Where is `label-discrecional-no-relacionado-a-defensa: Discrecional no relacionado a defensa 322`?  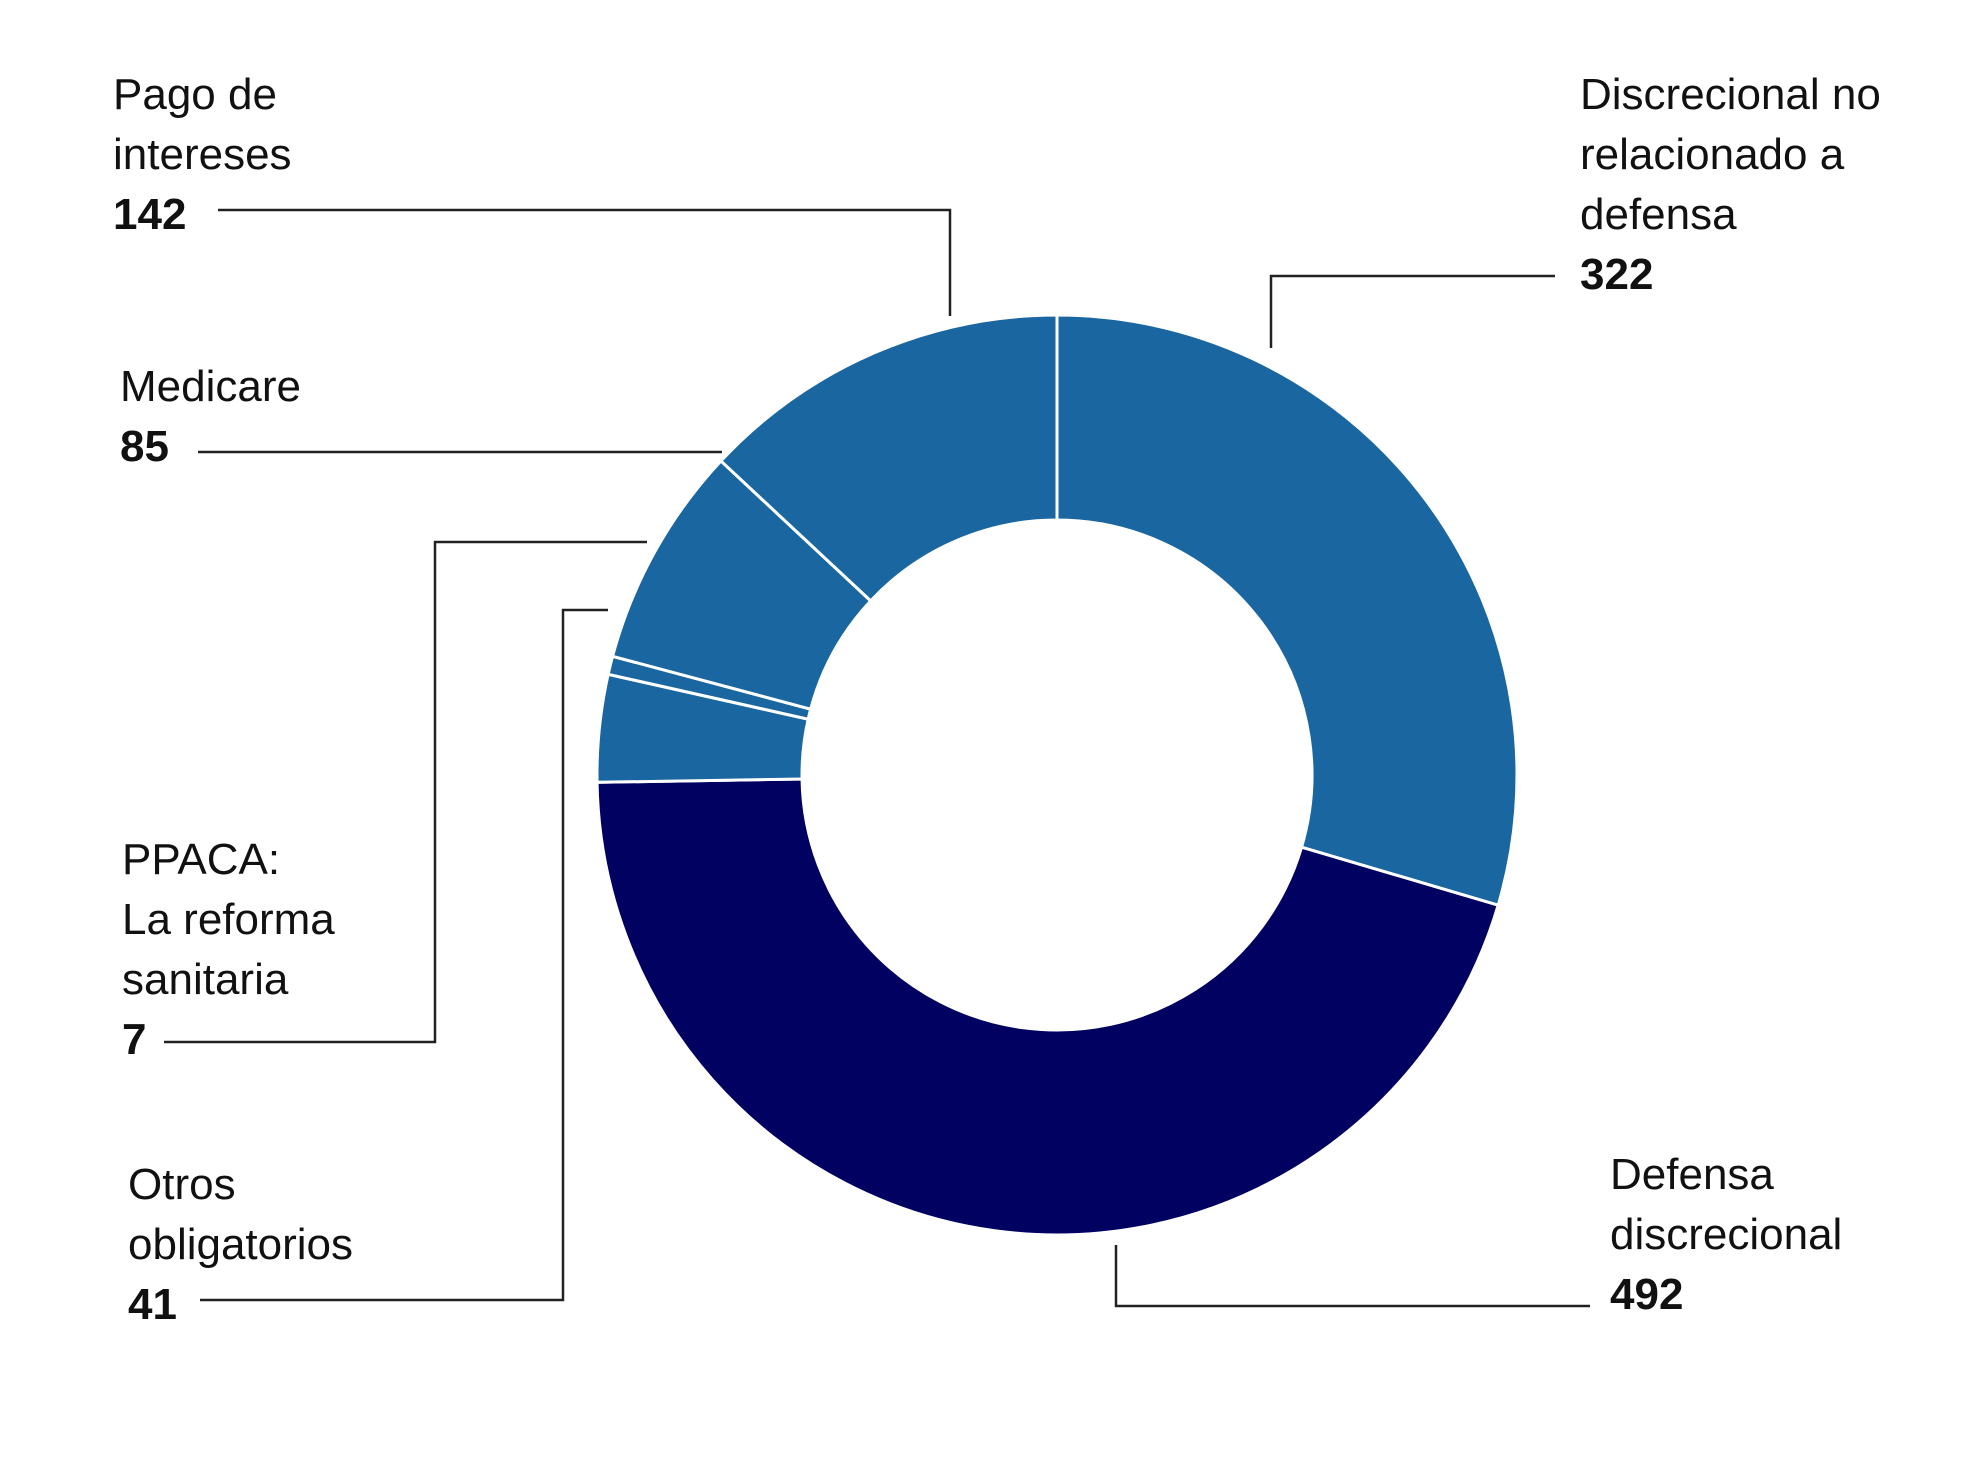 label-discrecional-no-relacionado-a-defensa: Discrecional no relacionado a defensa 322 is located at coordinates (1730, 185).